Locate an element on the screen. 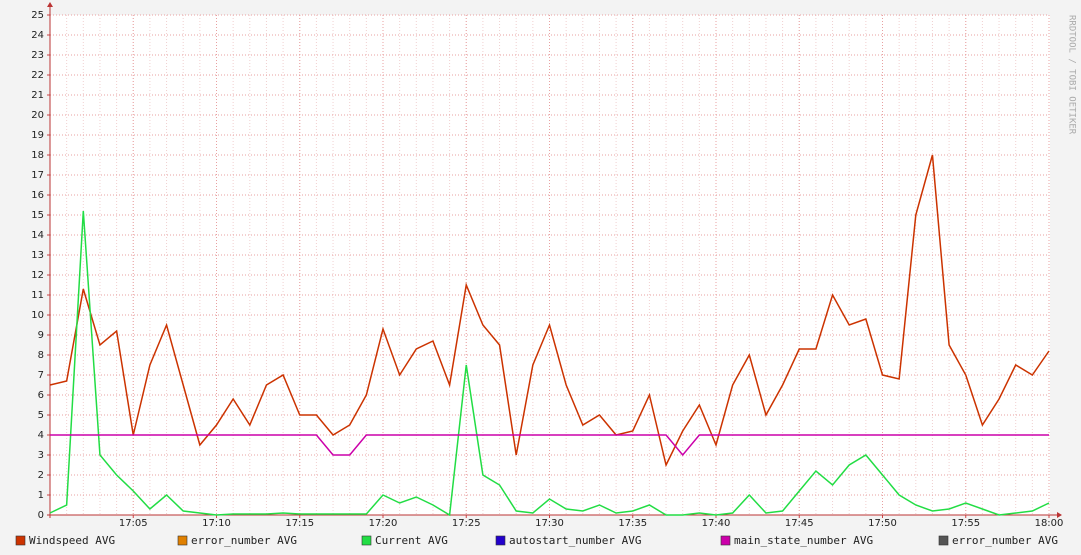  x-tick-label: 17:50 is located at coordinates (882, 523).